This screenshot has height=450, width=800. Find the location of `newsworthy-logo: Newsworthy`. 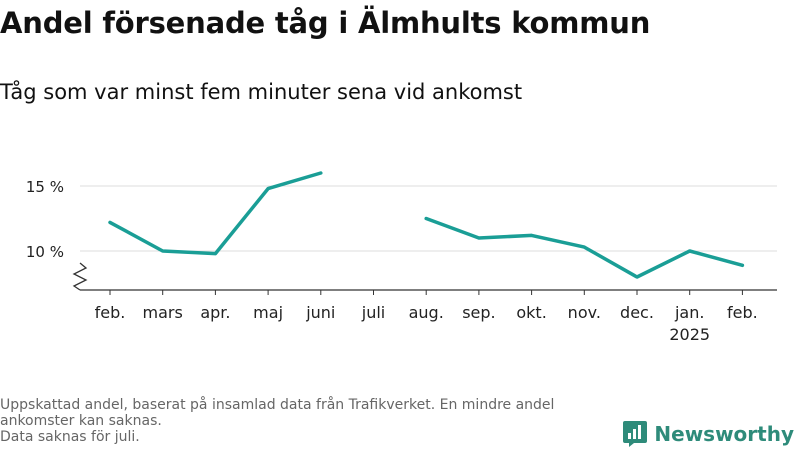

newsworthy-logo: Newsworthy is located at coordinates (708, 434).